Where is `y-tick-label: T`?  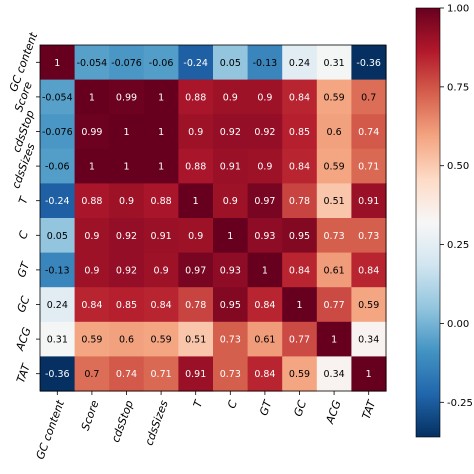 y-tick-label: T is located at coordinates (23, 200).